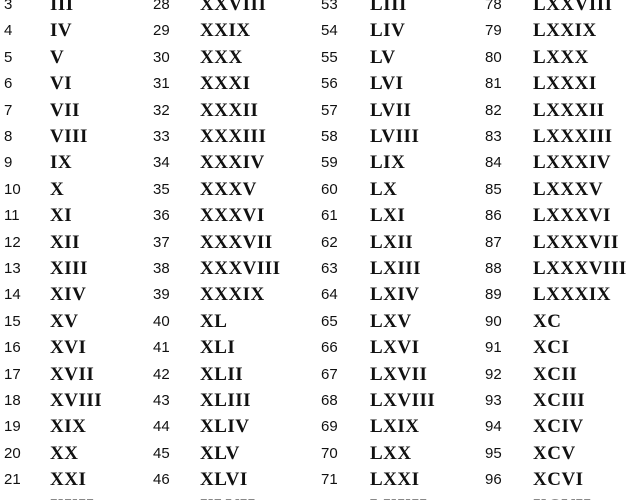 The image size is (644, 500). I want to click on roman-numeral: XLI, so click(218, 348).